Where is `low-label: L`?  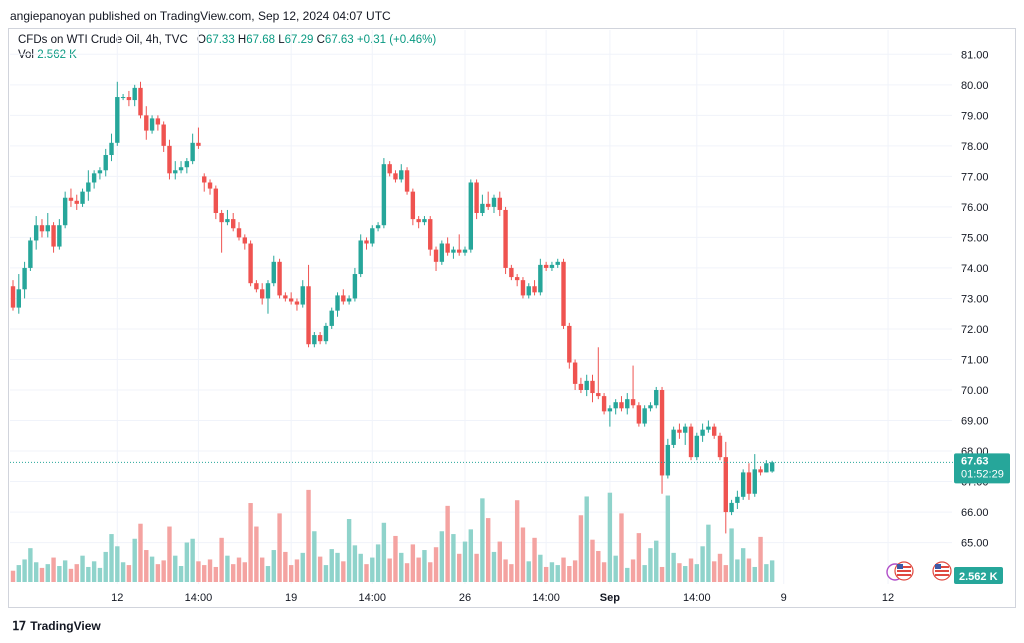 low-label: L is located at coordinates (281, 40).